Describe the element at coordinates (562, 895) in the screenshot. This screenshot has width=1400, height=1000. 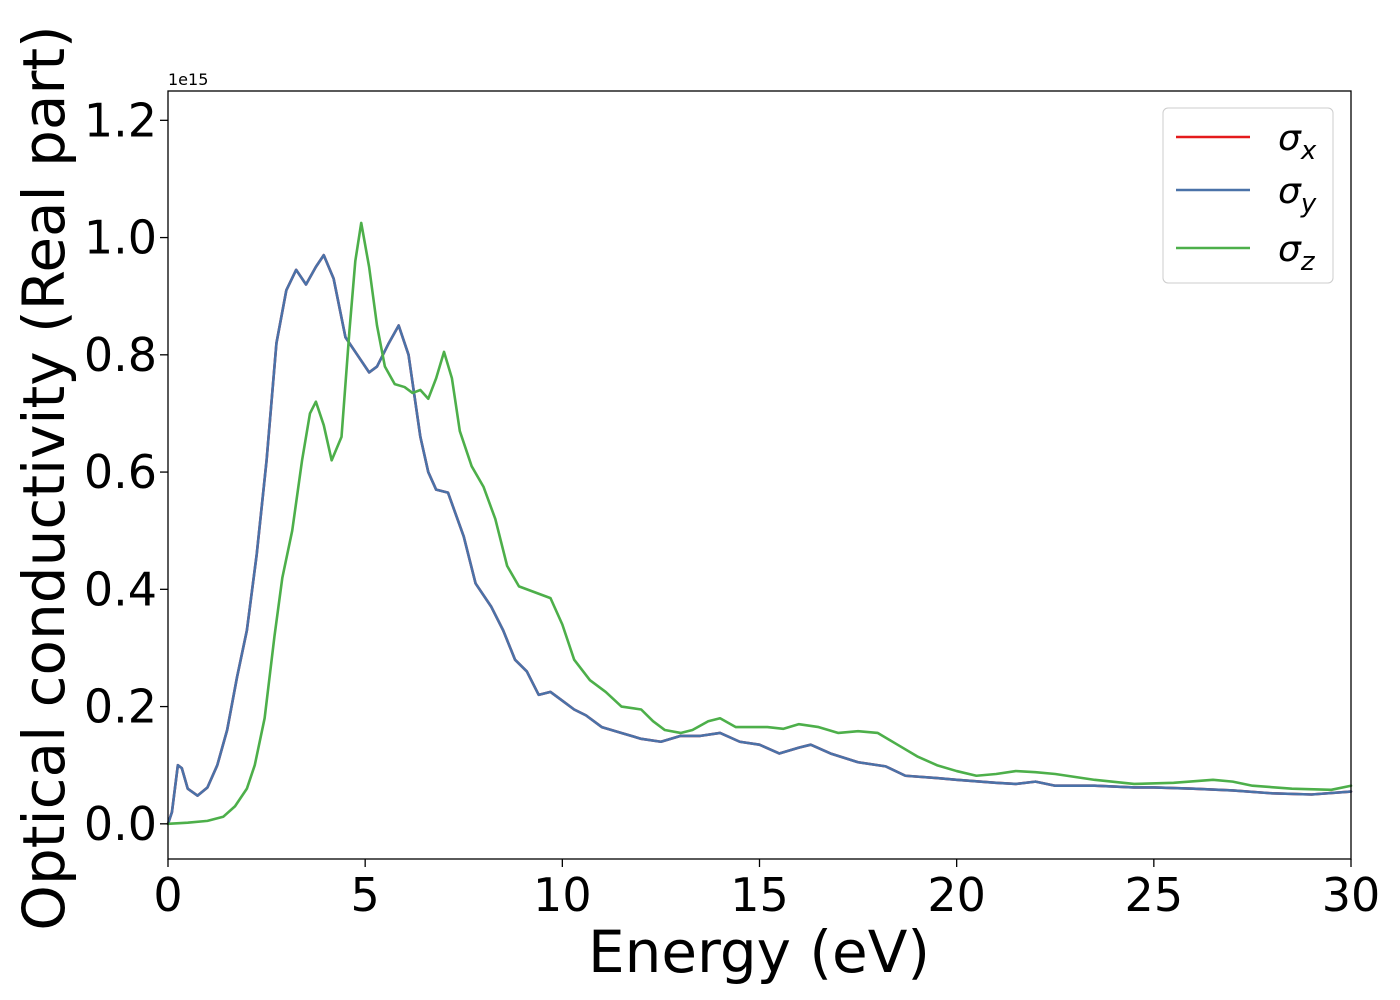
I see `x-tick-label: 10` at that location.